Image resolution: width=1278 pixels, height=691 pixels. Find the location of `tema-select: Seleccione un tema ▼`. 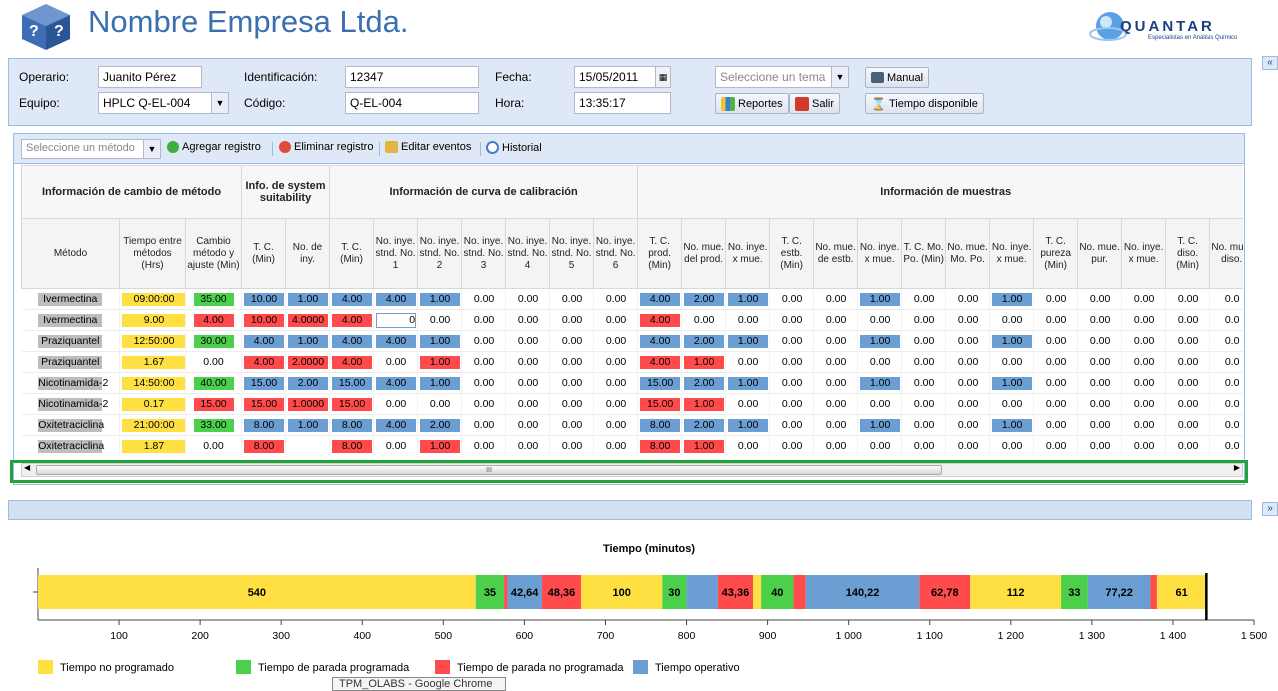

tema-select: Seleccione un tema ▼ is located at coordinates (782, 77).